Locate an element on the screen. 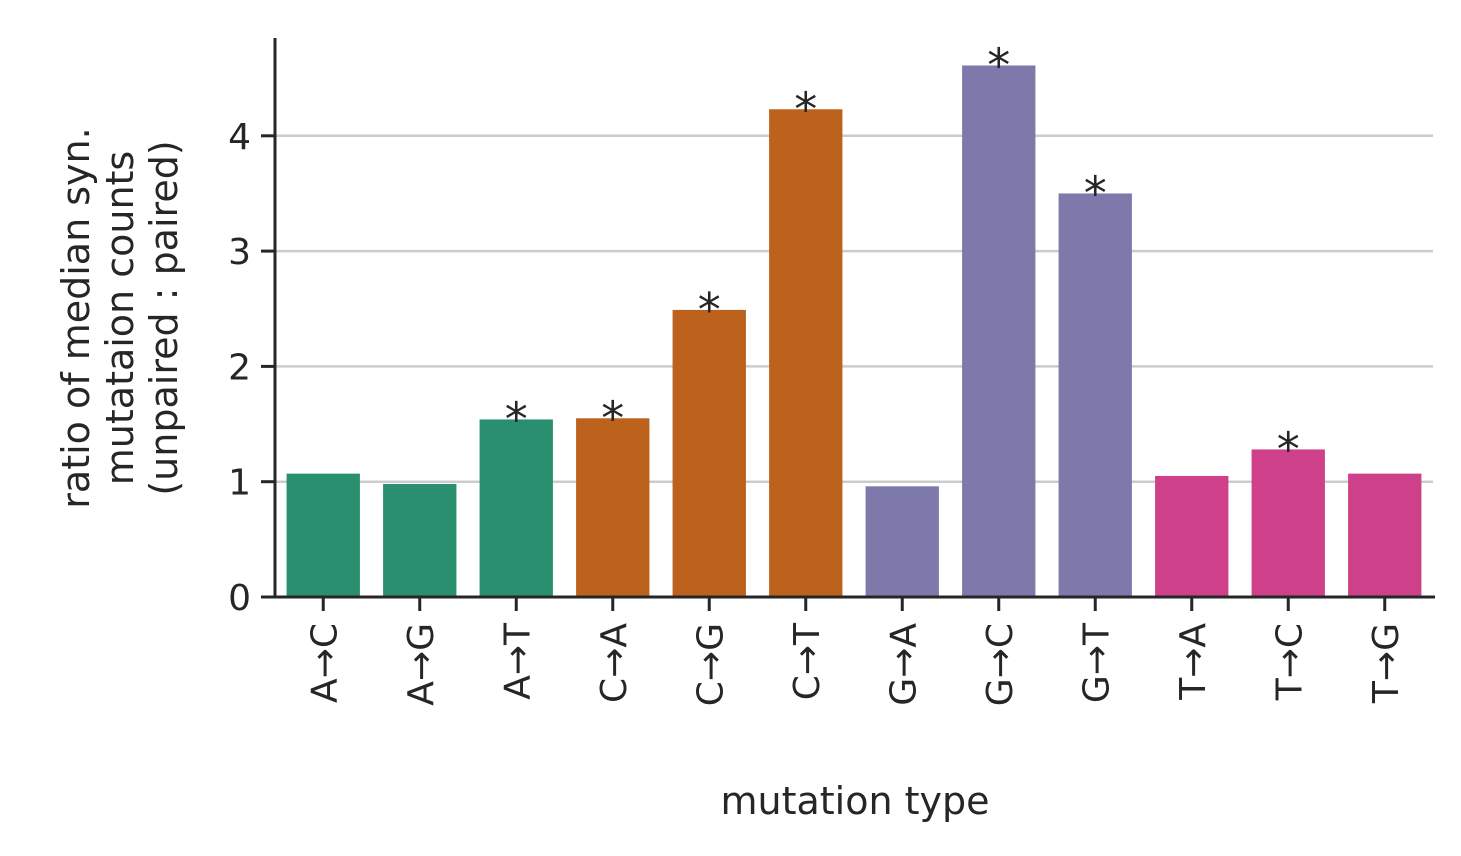 The image size is (1461, 856). y-tick-label: 0 is located at coordinates (239, 598).